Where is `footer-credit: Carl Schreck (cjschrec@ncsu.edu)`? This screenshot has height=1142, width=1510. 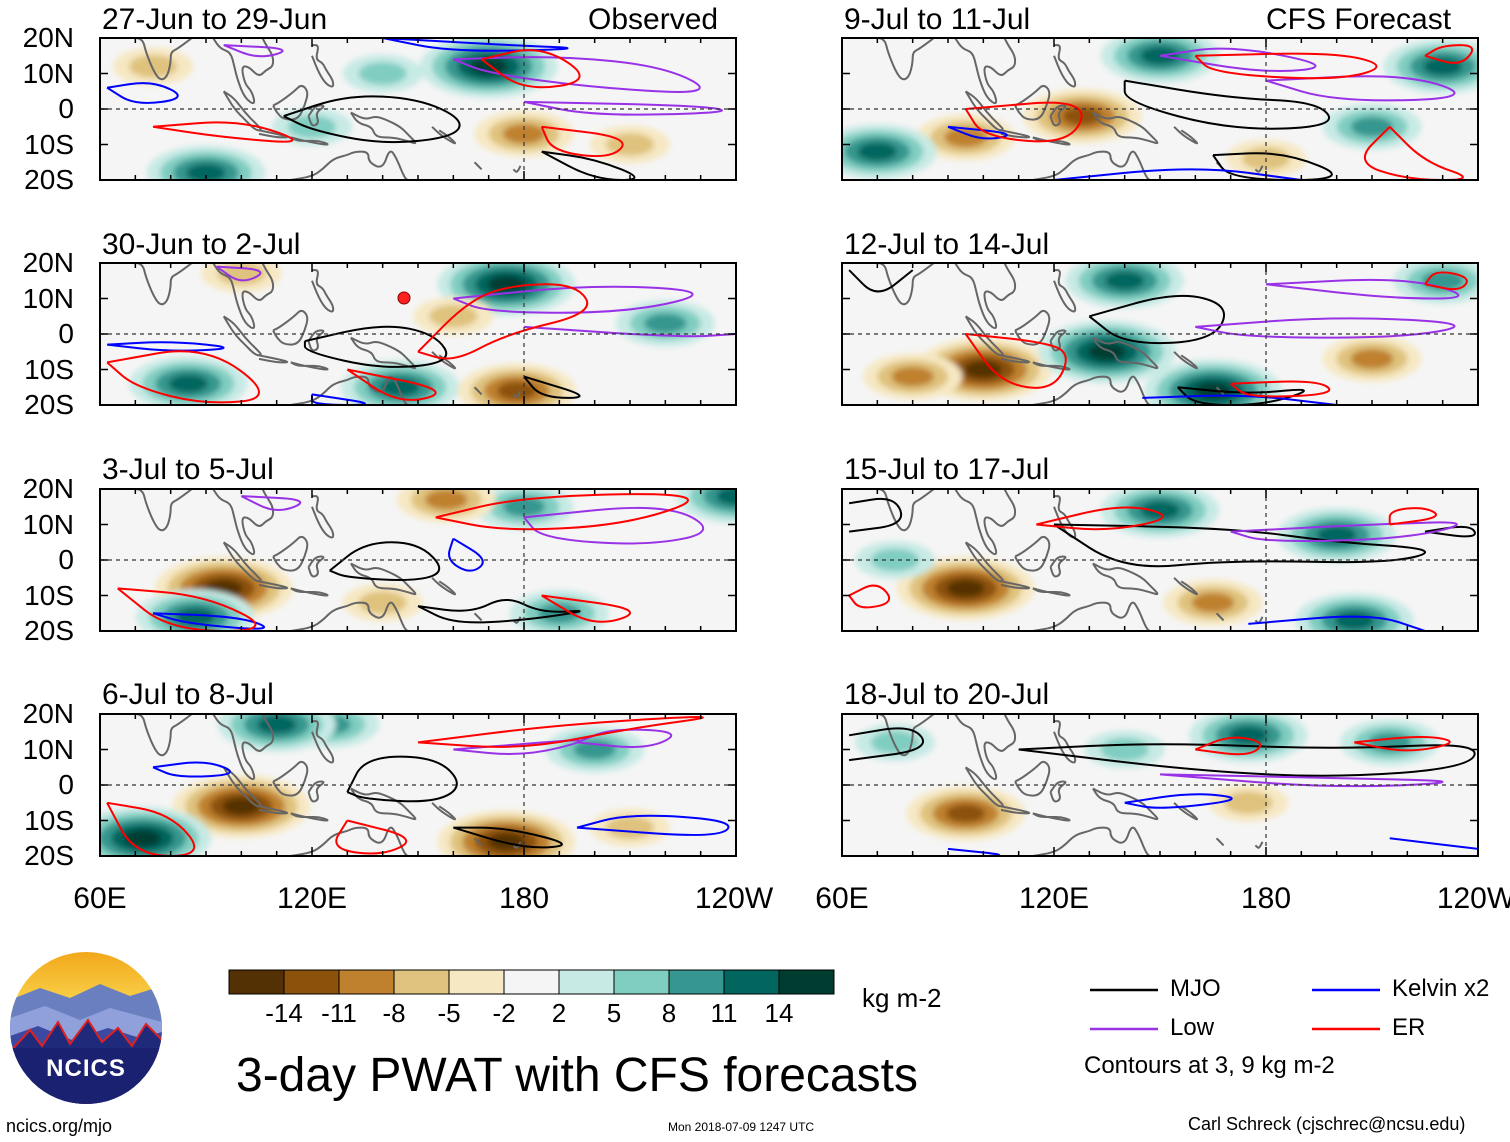
footer-credit: Carl Schreck (cjschrec@ncsu.edu) is located at coordinates (1327, 1124).